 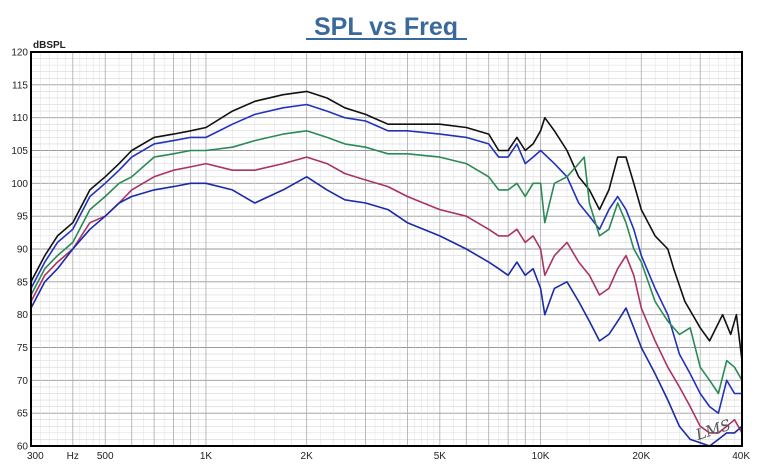 I want to click on y-tick-label: 65, so click(x=23, y=414).